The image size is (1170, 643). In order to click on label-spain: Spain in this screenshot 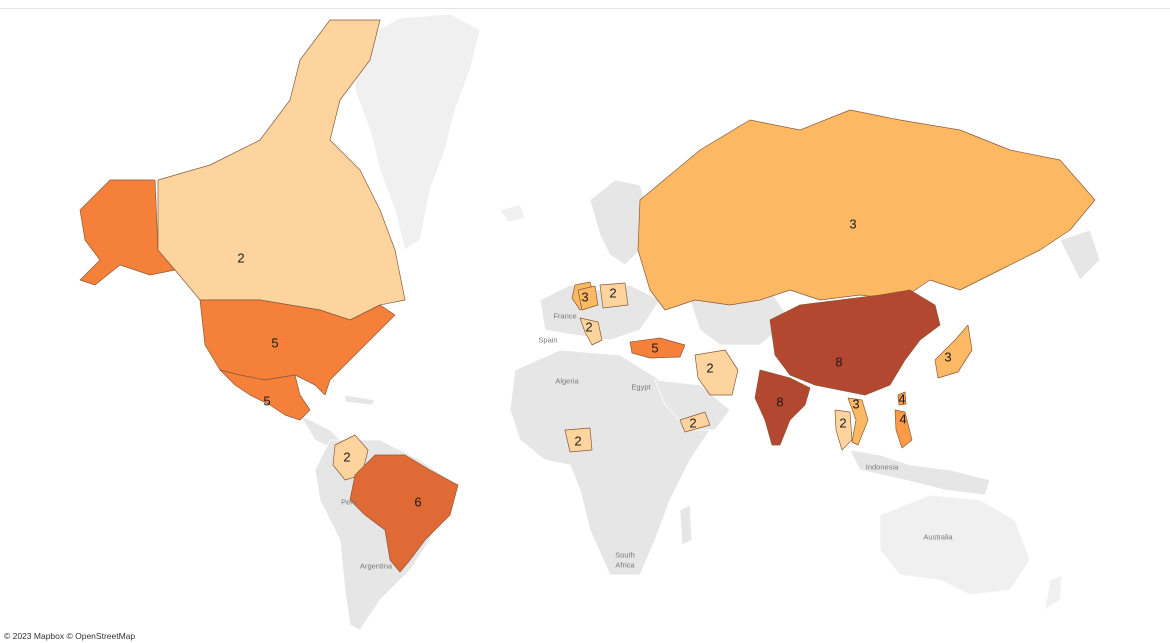, I will do `click(547, 340)`.